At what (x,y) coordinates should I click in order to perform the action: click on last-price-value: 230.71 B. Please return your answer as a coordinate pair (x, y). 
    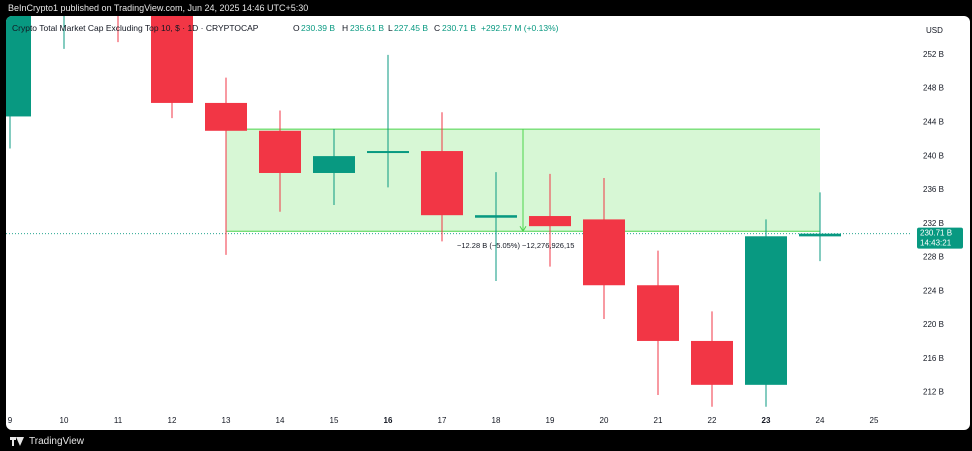
    Looking at the image, I should click on (936, 233).